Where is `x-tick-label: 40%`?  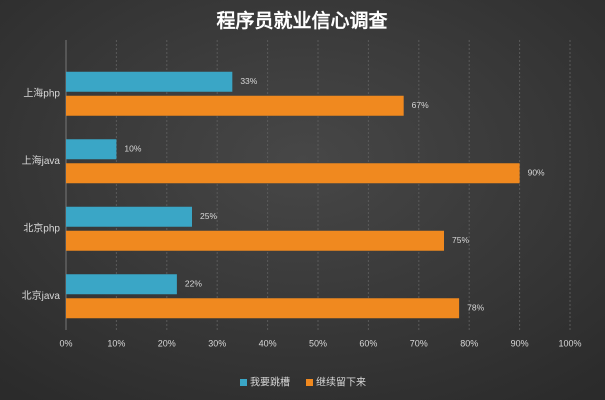
x-tick-label: 40% is located at coordinates (268, 343).